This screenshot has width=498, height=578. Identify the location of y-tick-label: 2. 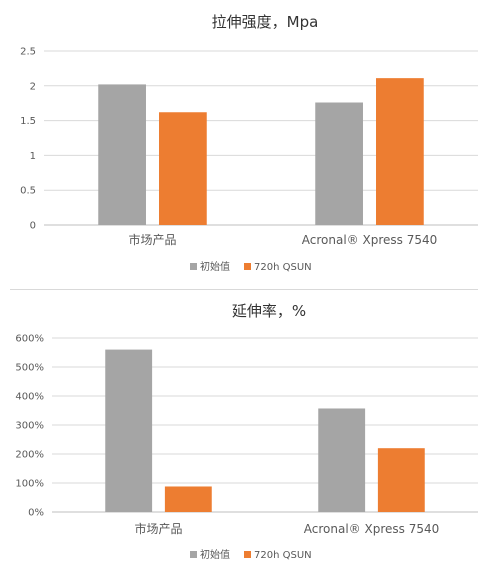
(33, 86).